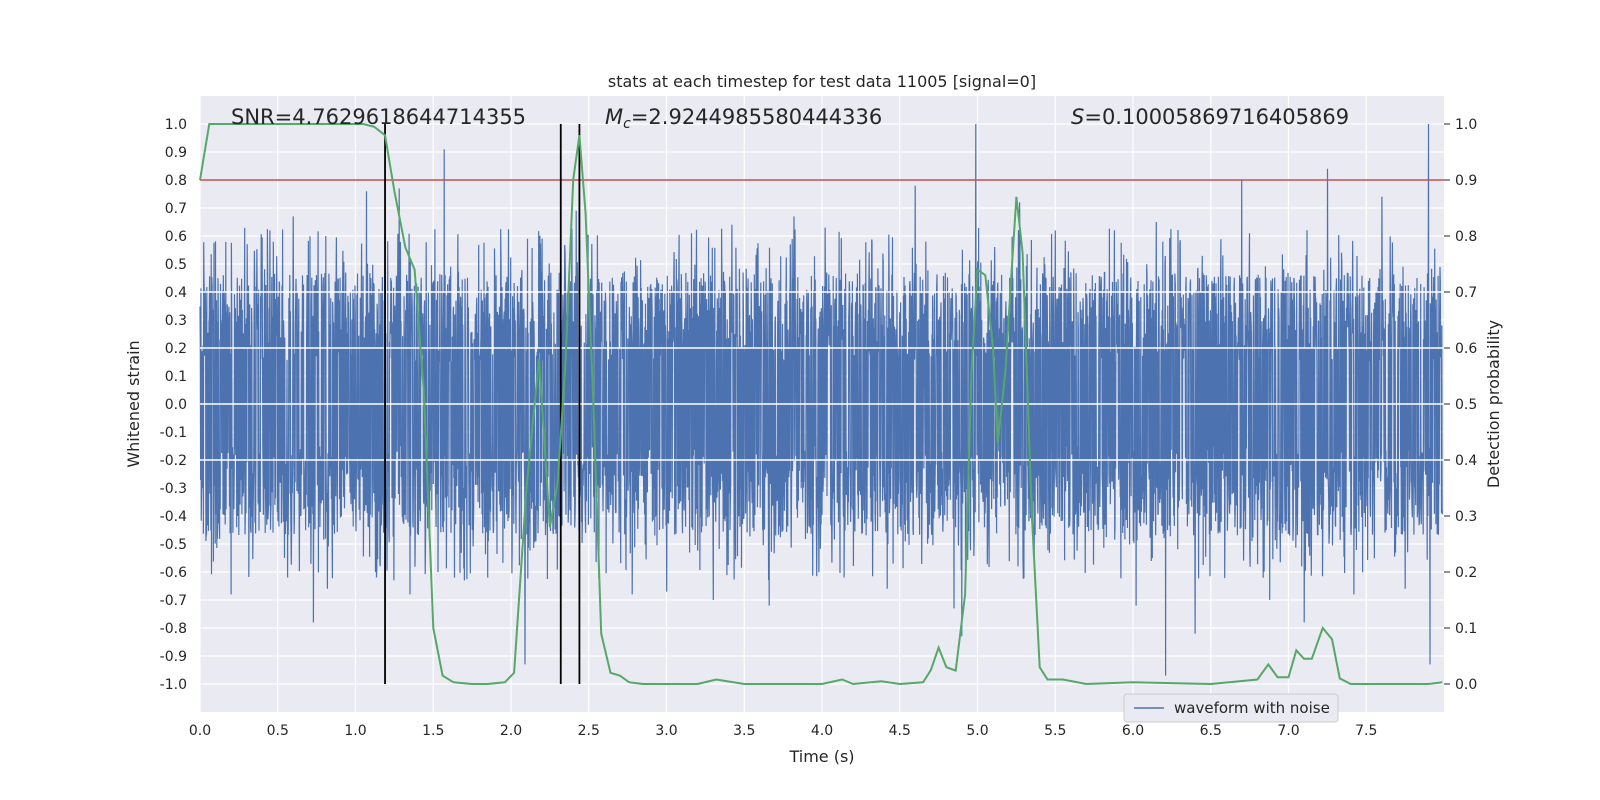 The image size is (1600, 800). What do you see at coordinates (1466, 349) in the screenshot?
I see `y2-tick-label: 0.6` at bounding box center [1466, 349].